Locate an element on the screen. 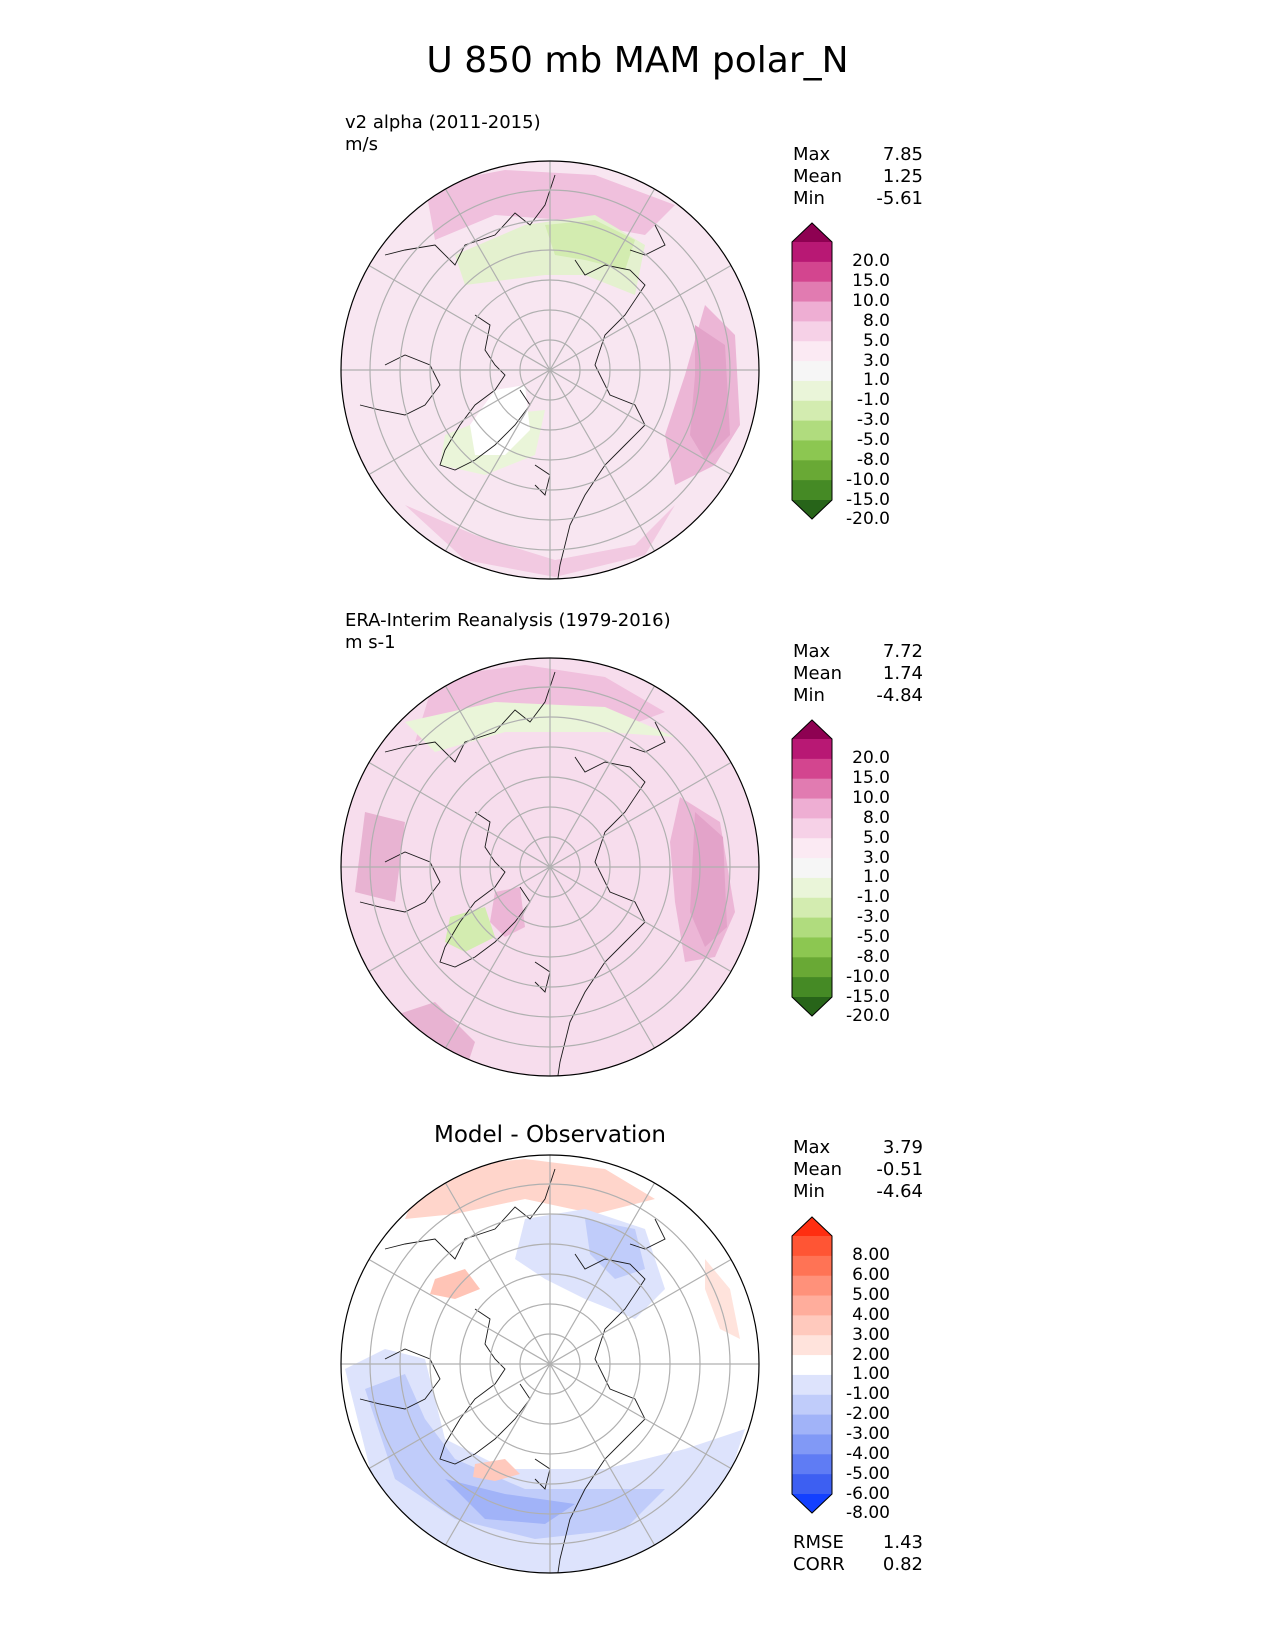 This screenshot has height=1650, width=1275. panel-obs-stats: Max 7.72 Mean 1.74 Min -4.84 is located at coordinates (858, 674).